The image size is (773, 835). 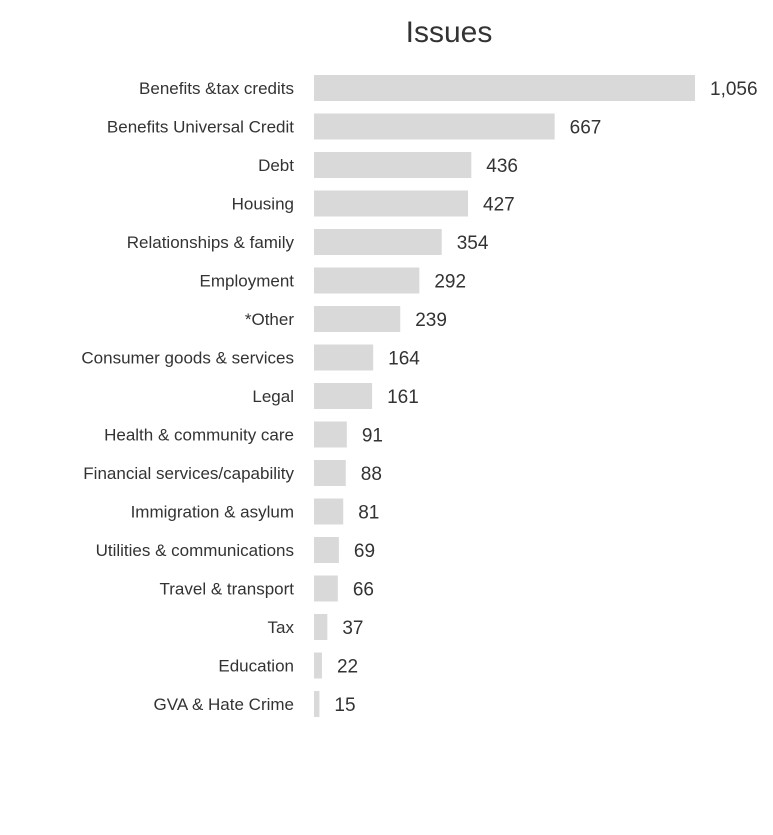 I want to click on value-label: 37, so click(x=352, y=628).